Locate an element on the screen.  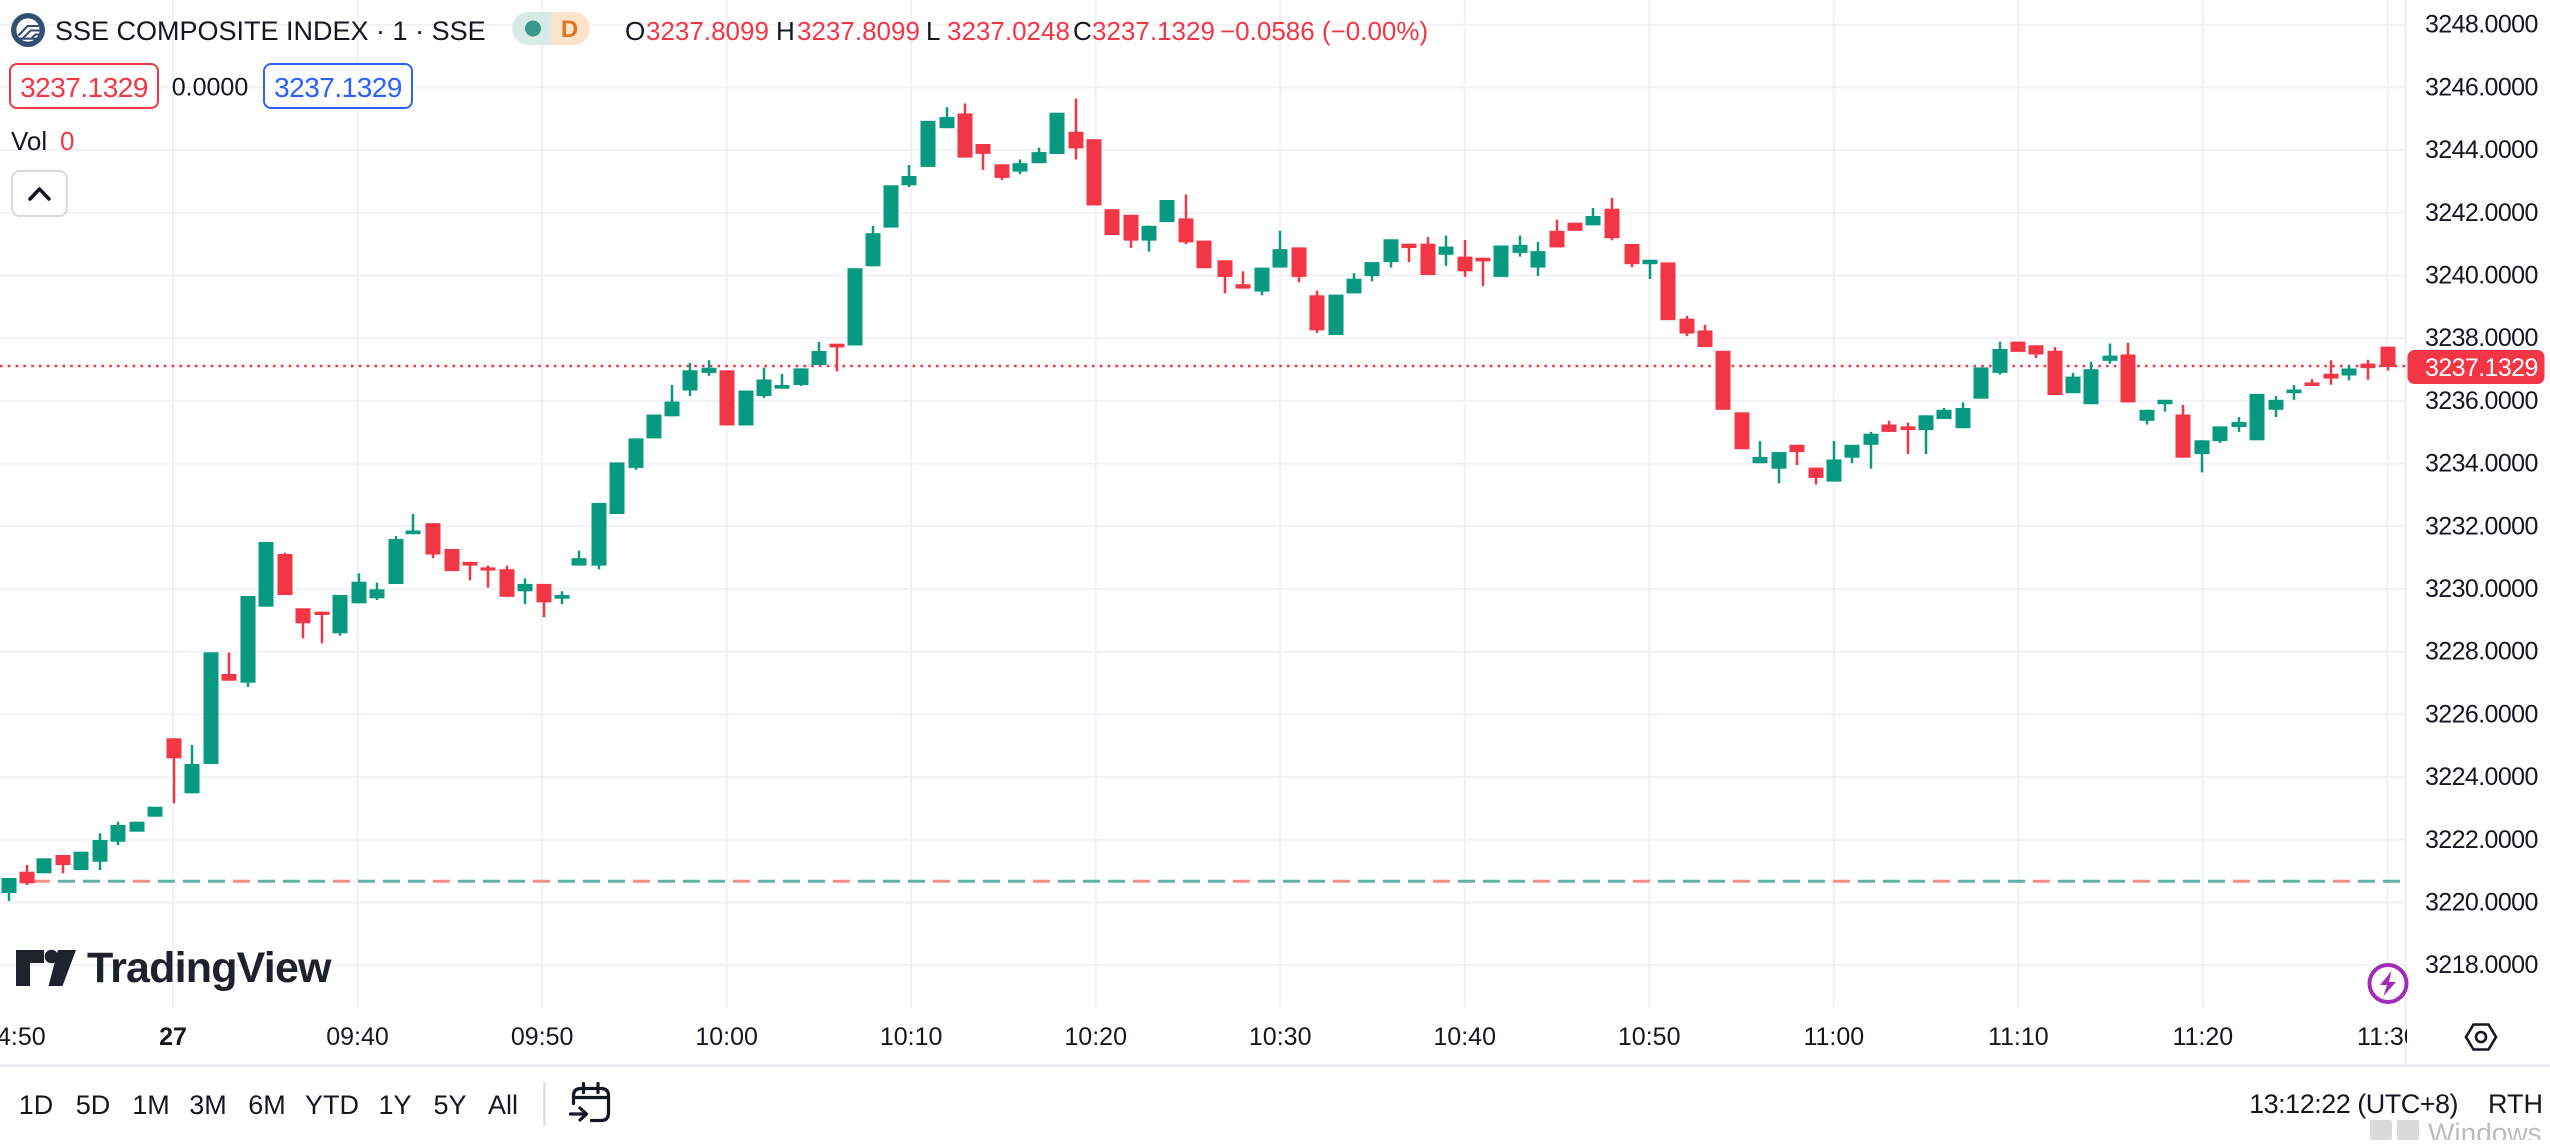
svg-text: YTD is located at coordinates (332, 1105).